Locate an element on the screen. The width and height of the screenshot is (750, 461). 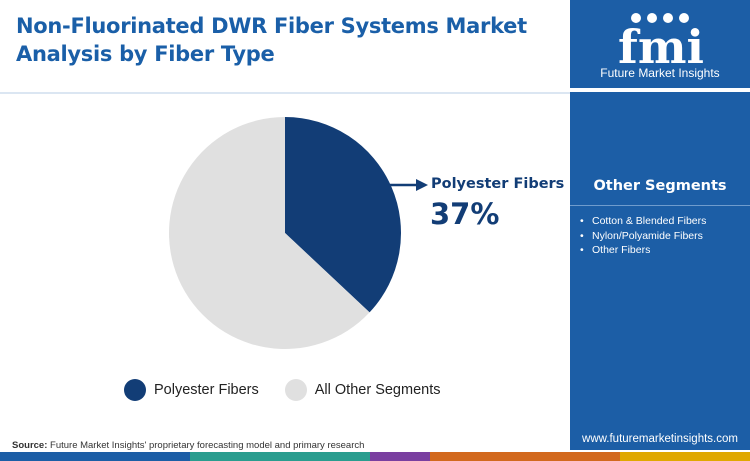
callout-arrow is located at coordinates (409, 185).